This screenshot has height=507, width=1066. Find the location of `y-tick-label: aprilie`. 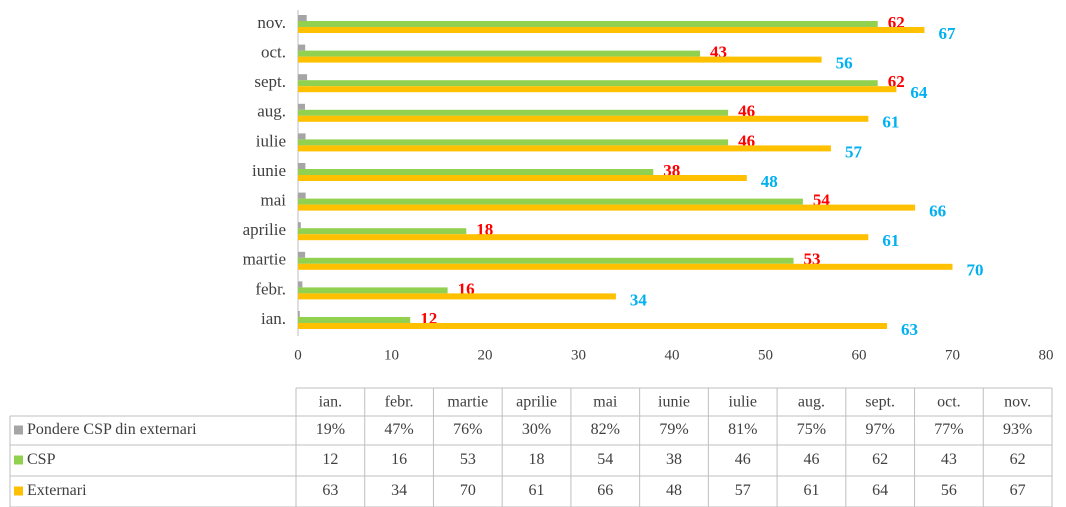

y-tick-label: aprilie is located at coordinates (264, 229).